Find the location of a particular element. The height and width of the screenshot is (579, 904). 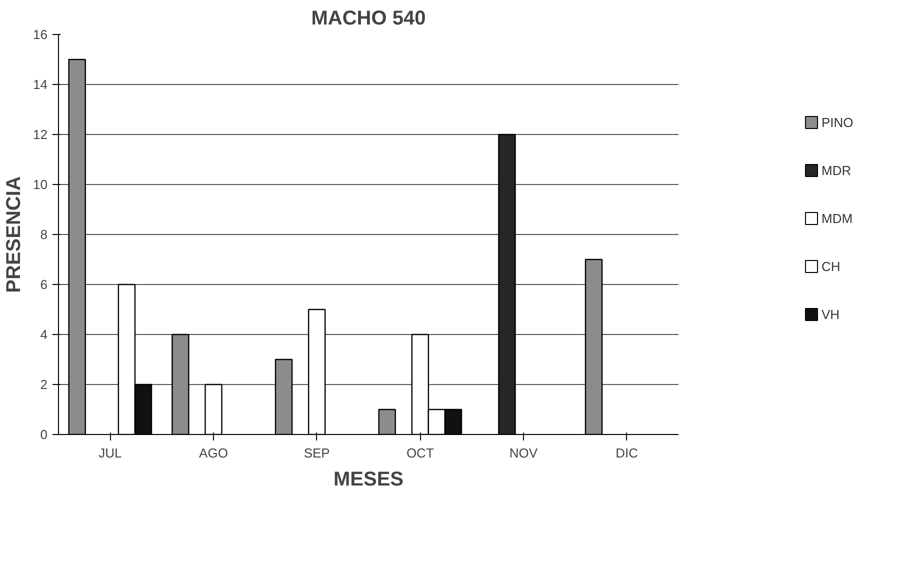

y-tick-label: 12 is located at coordinates (40, 134).